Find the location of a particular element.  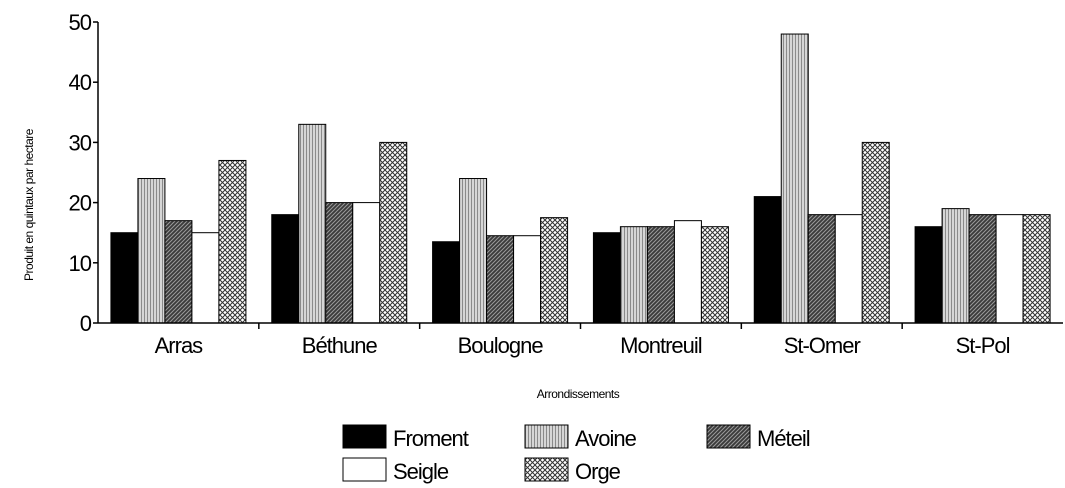

y-tick-label: 30 is located at coordinates (80, 142).